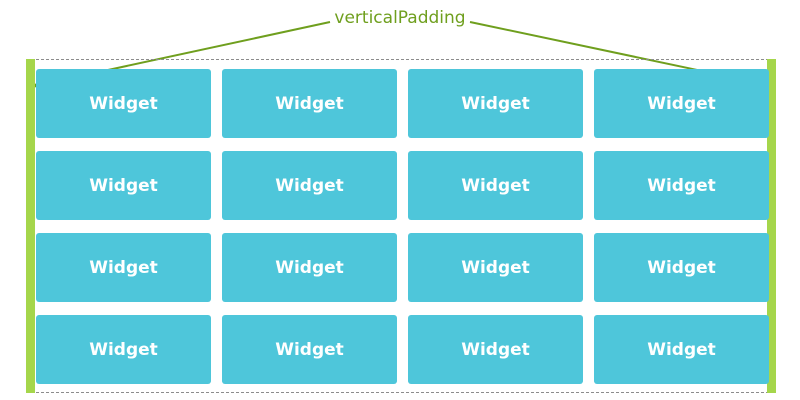 This screenshot has height=400, width=800. What do you see at coordinates (495, 185) in the screenshot?
I see `widget-r2-c3: Widget` at bounding box center [495, 185].